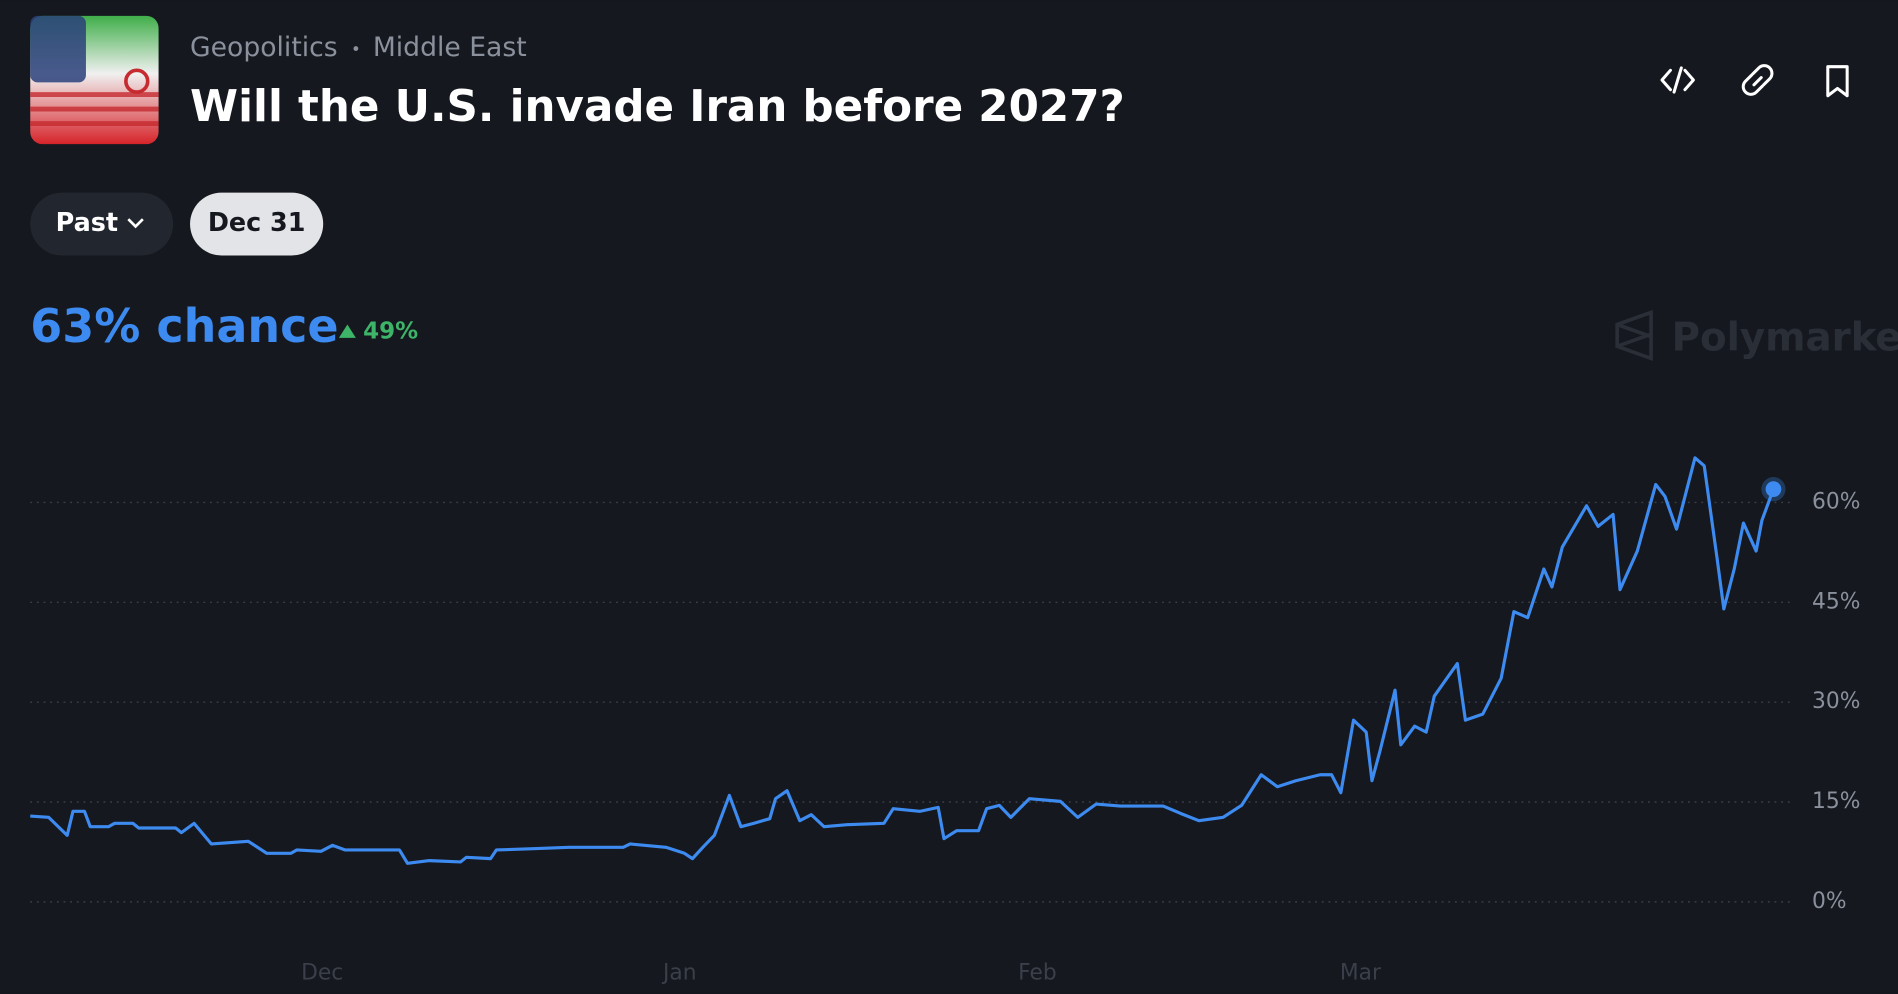 This screenshot has height=994, width=1898. Describe the element at coordinates (264, 47) in the screenshot. I see `breadcrumb: Geopolitics` at that location.